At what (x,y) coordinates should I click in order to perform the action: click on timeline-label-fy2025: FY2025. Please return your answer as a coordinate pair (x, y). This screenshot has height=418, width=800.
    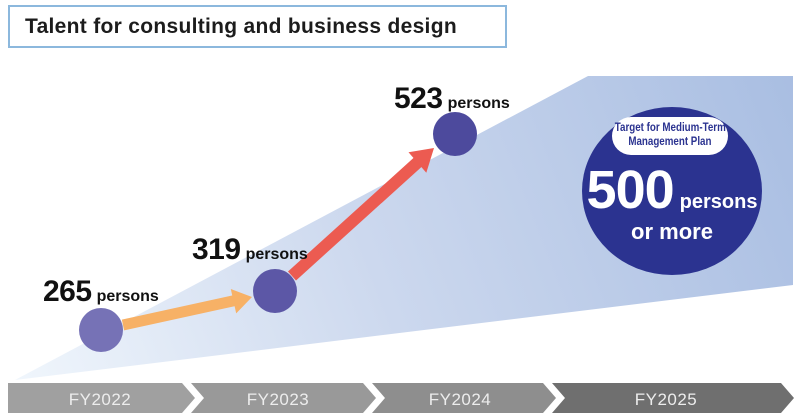
    Looking at the image, I should click on (666, 399).